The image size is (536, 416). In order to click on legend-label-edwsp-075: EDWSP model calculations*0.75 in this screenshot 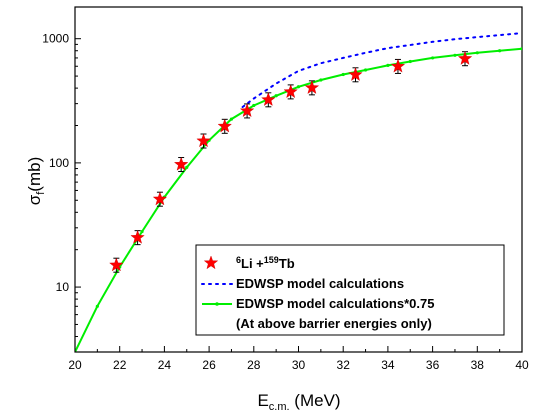, I will do `click(335, 303)`.